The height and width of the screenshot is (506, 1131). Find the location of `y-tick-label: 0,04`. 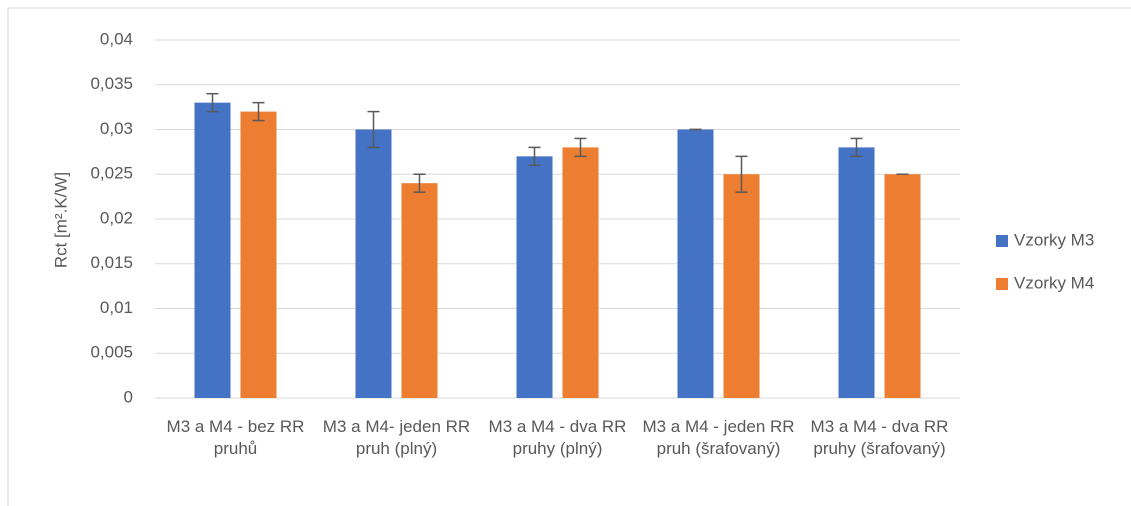

y-tick-label: 0,04 is located at coordinates (116, 38).